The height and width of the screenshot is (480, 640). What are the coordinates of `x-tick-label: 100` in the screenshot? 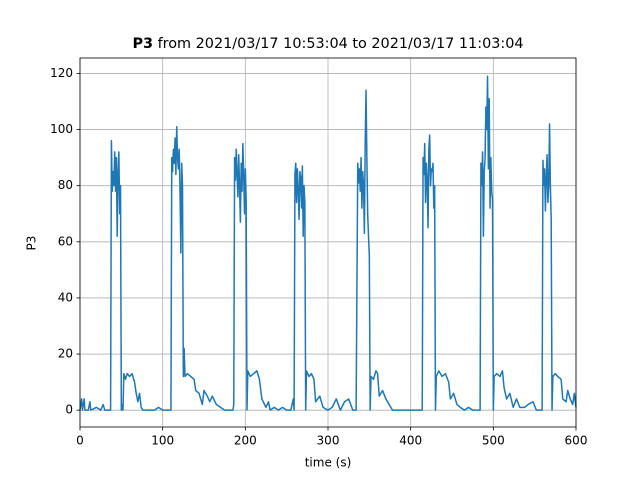 It's located at (162, 441).